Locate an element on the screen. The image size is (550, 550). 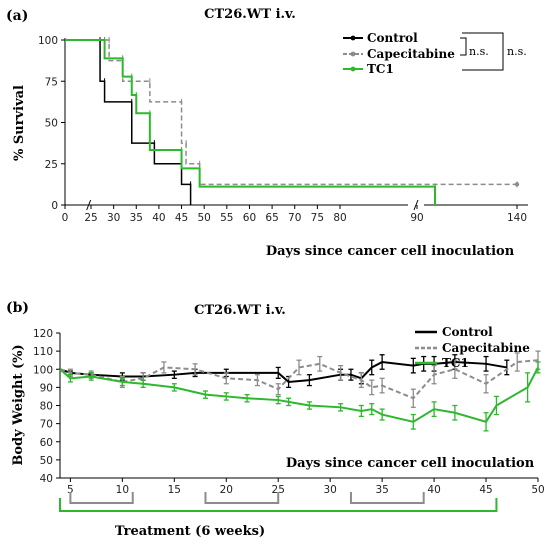
panel-a-series-control is located at coordinates (128, 122).